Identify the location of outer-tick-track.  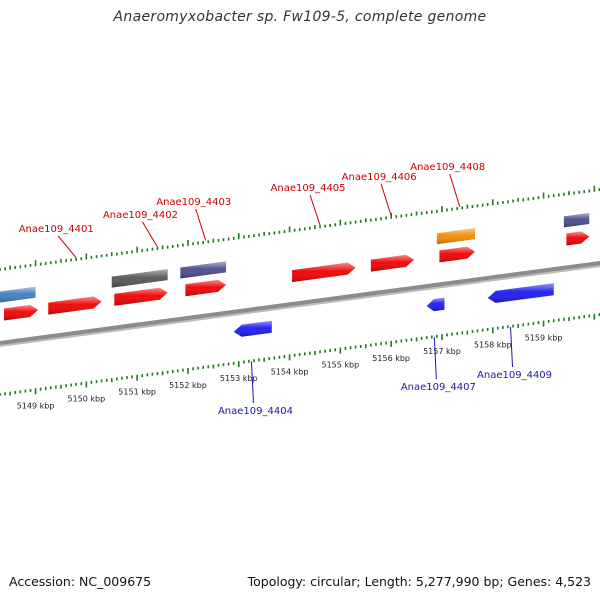
(300, 228).